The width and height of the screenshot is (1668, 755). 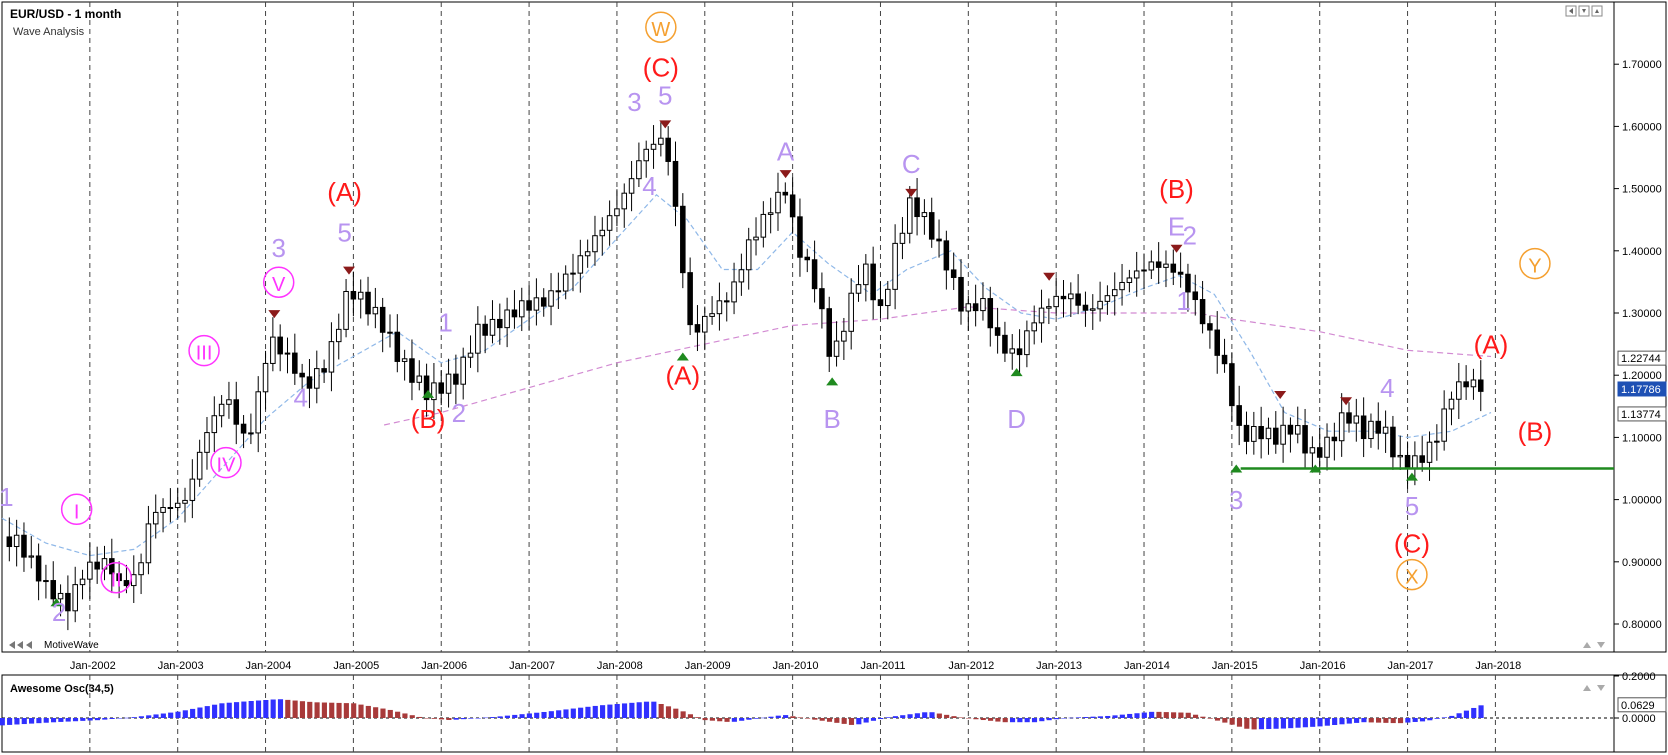 I want to click on wave-label: Y, so click(x=1535, y=263).